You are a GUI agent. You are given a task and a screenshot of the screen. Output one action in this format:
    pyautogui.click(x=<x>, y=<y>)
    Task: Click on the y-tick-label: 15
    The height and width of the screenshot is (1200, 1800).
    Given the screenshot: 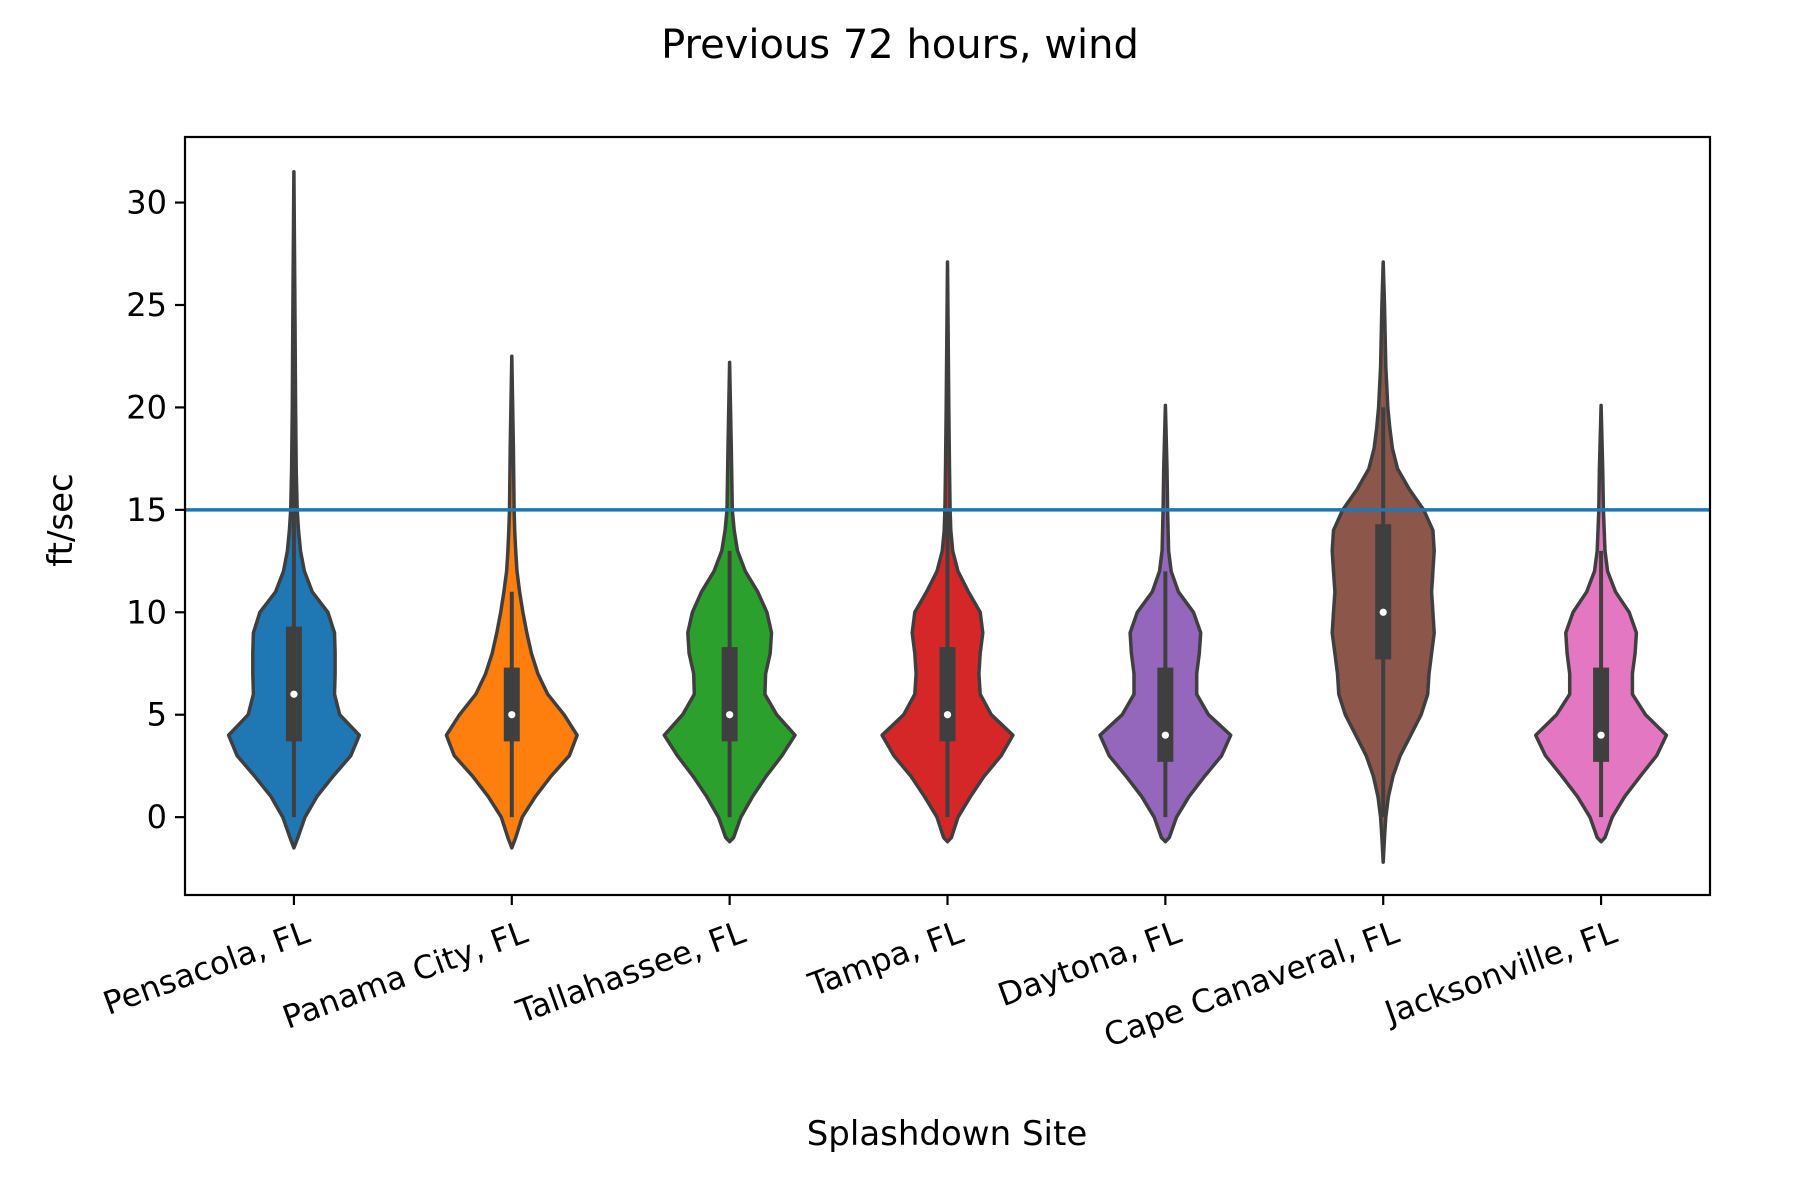 What is the action you would take?
    pyautogui.click(x=146, y=510)
    